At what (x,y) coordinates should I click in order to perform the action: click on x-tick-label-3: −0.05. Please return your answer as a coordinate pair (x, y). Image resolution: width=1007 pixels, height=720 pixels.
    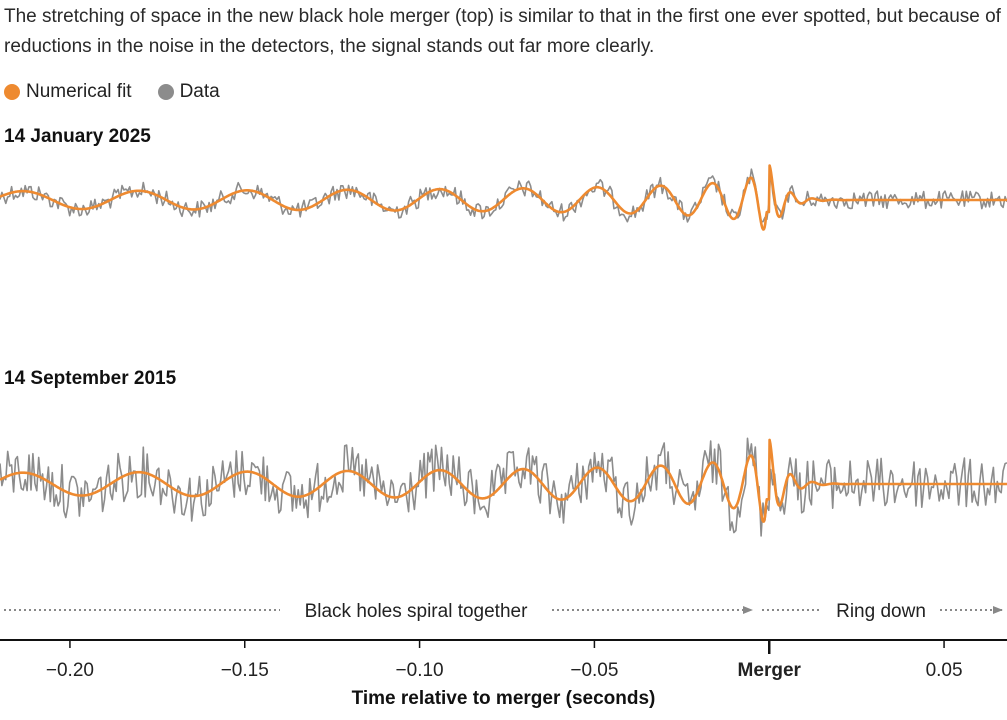
    Looking at the image, I should click on (594, 670).